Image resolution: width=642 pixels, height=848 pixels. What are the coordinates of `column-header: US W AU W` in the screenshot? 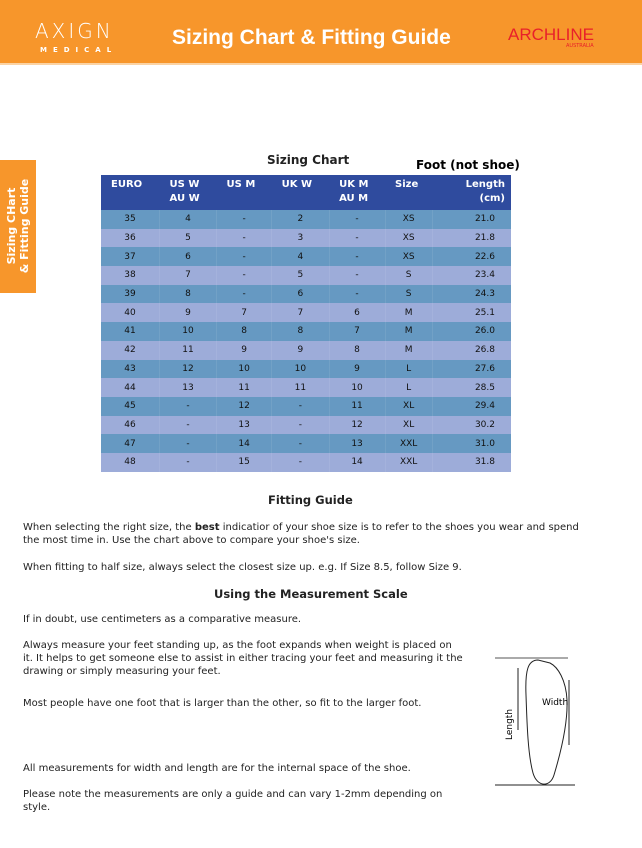 It's located at (188, 192).